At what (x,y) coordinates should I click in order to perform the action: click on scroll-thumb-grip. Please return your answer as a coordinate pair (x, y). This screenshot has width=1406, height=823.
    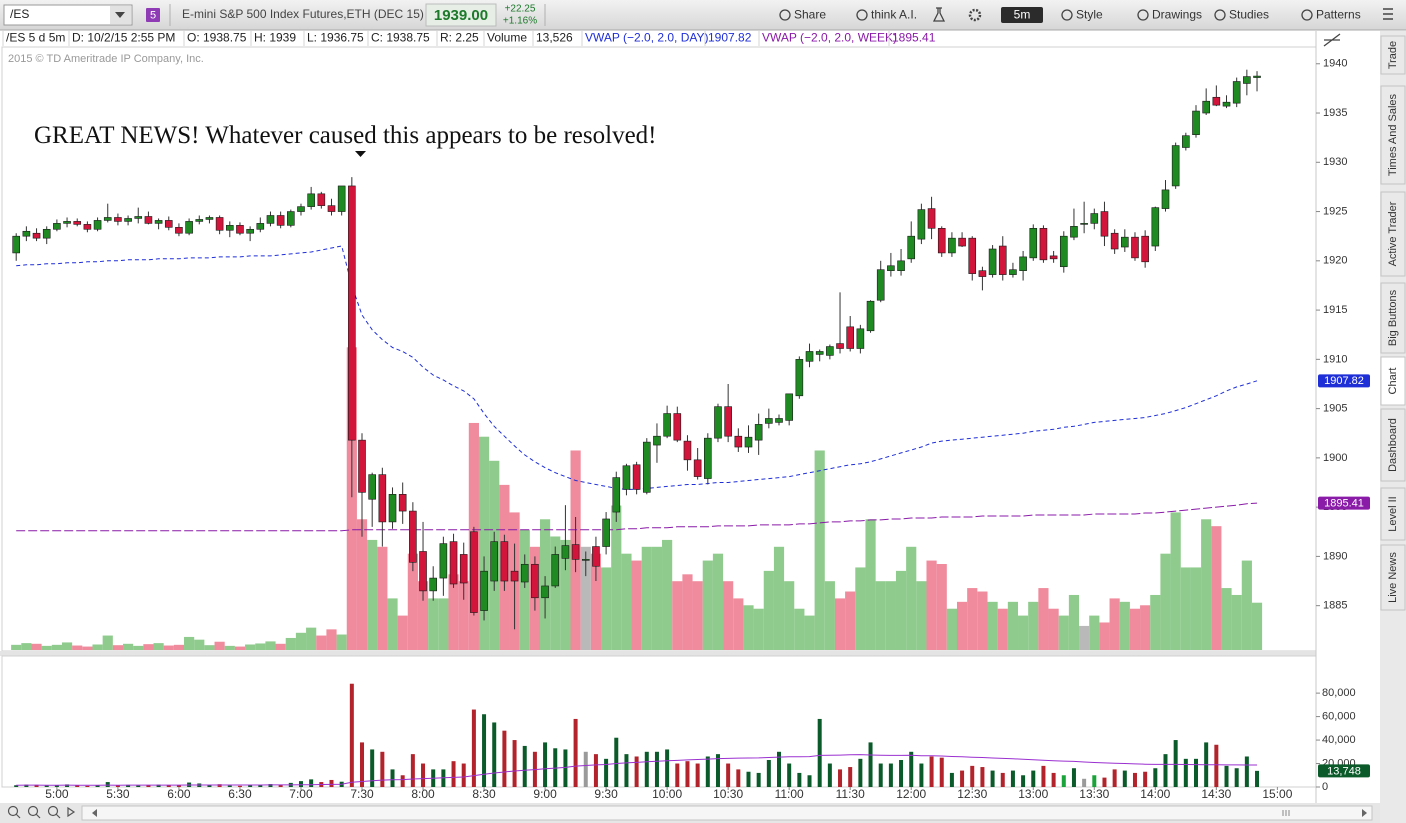
    Looking at the image, I should click on (1286, 813).